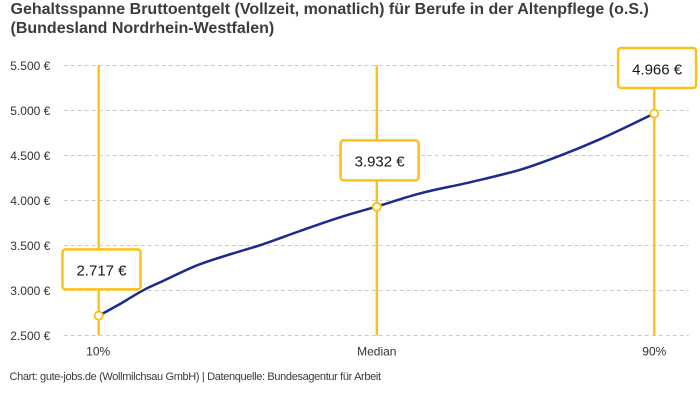 The height and width of the screenshot is (400, 700). What do you see at coordinates (30, 336) in the screenshot?
I see `svg-text: 2.500 €` at bounding box center [30, 336].